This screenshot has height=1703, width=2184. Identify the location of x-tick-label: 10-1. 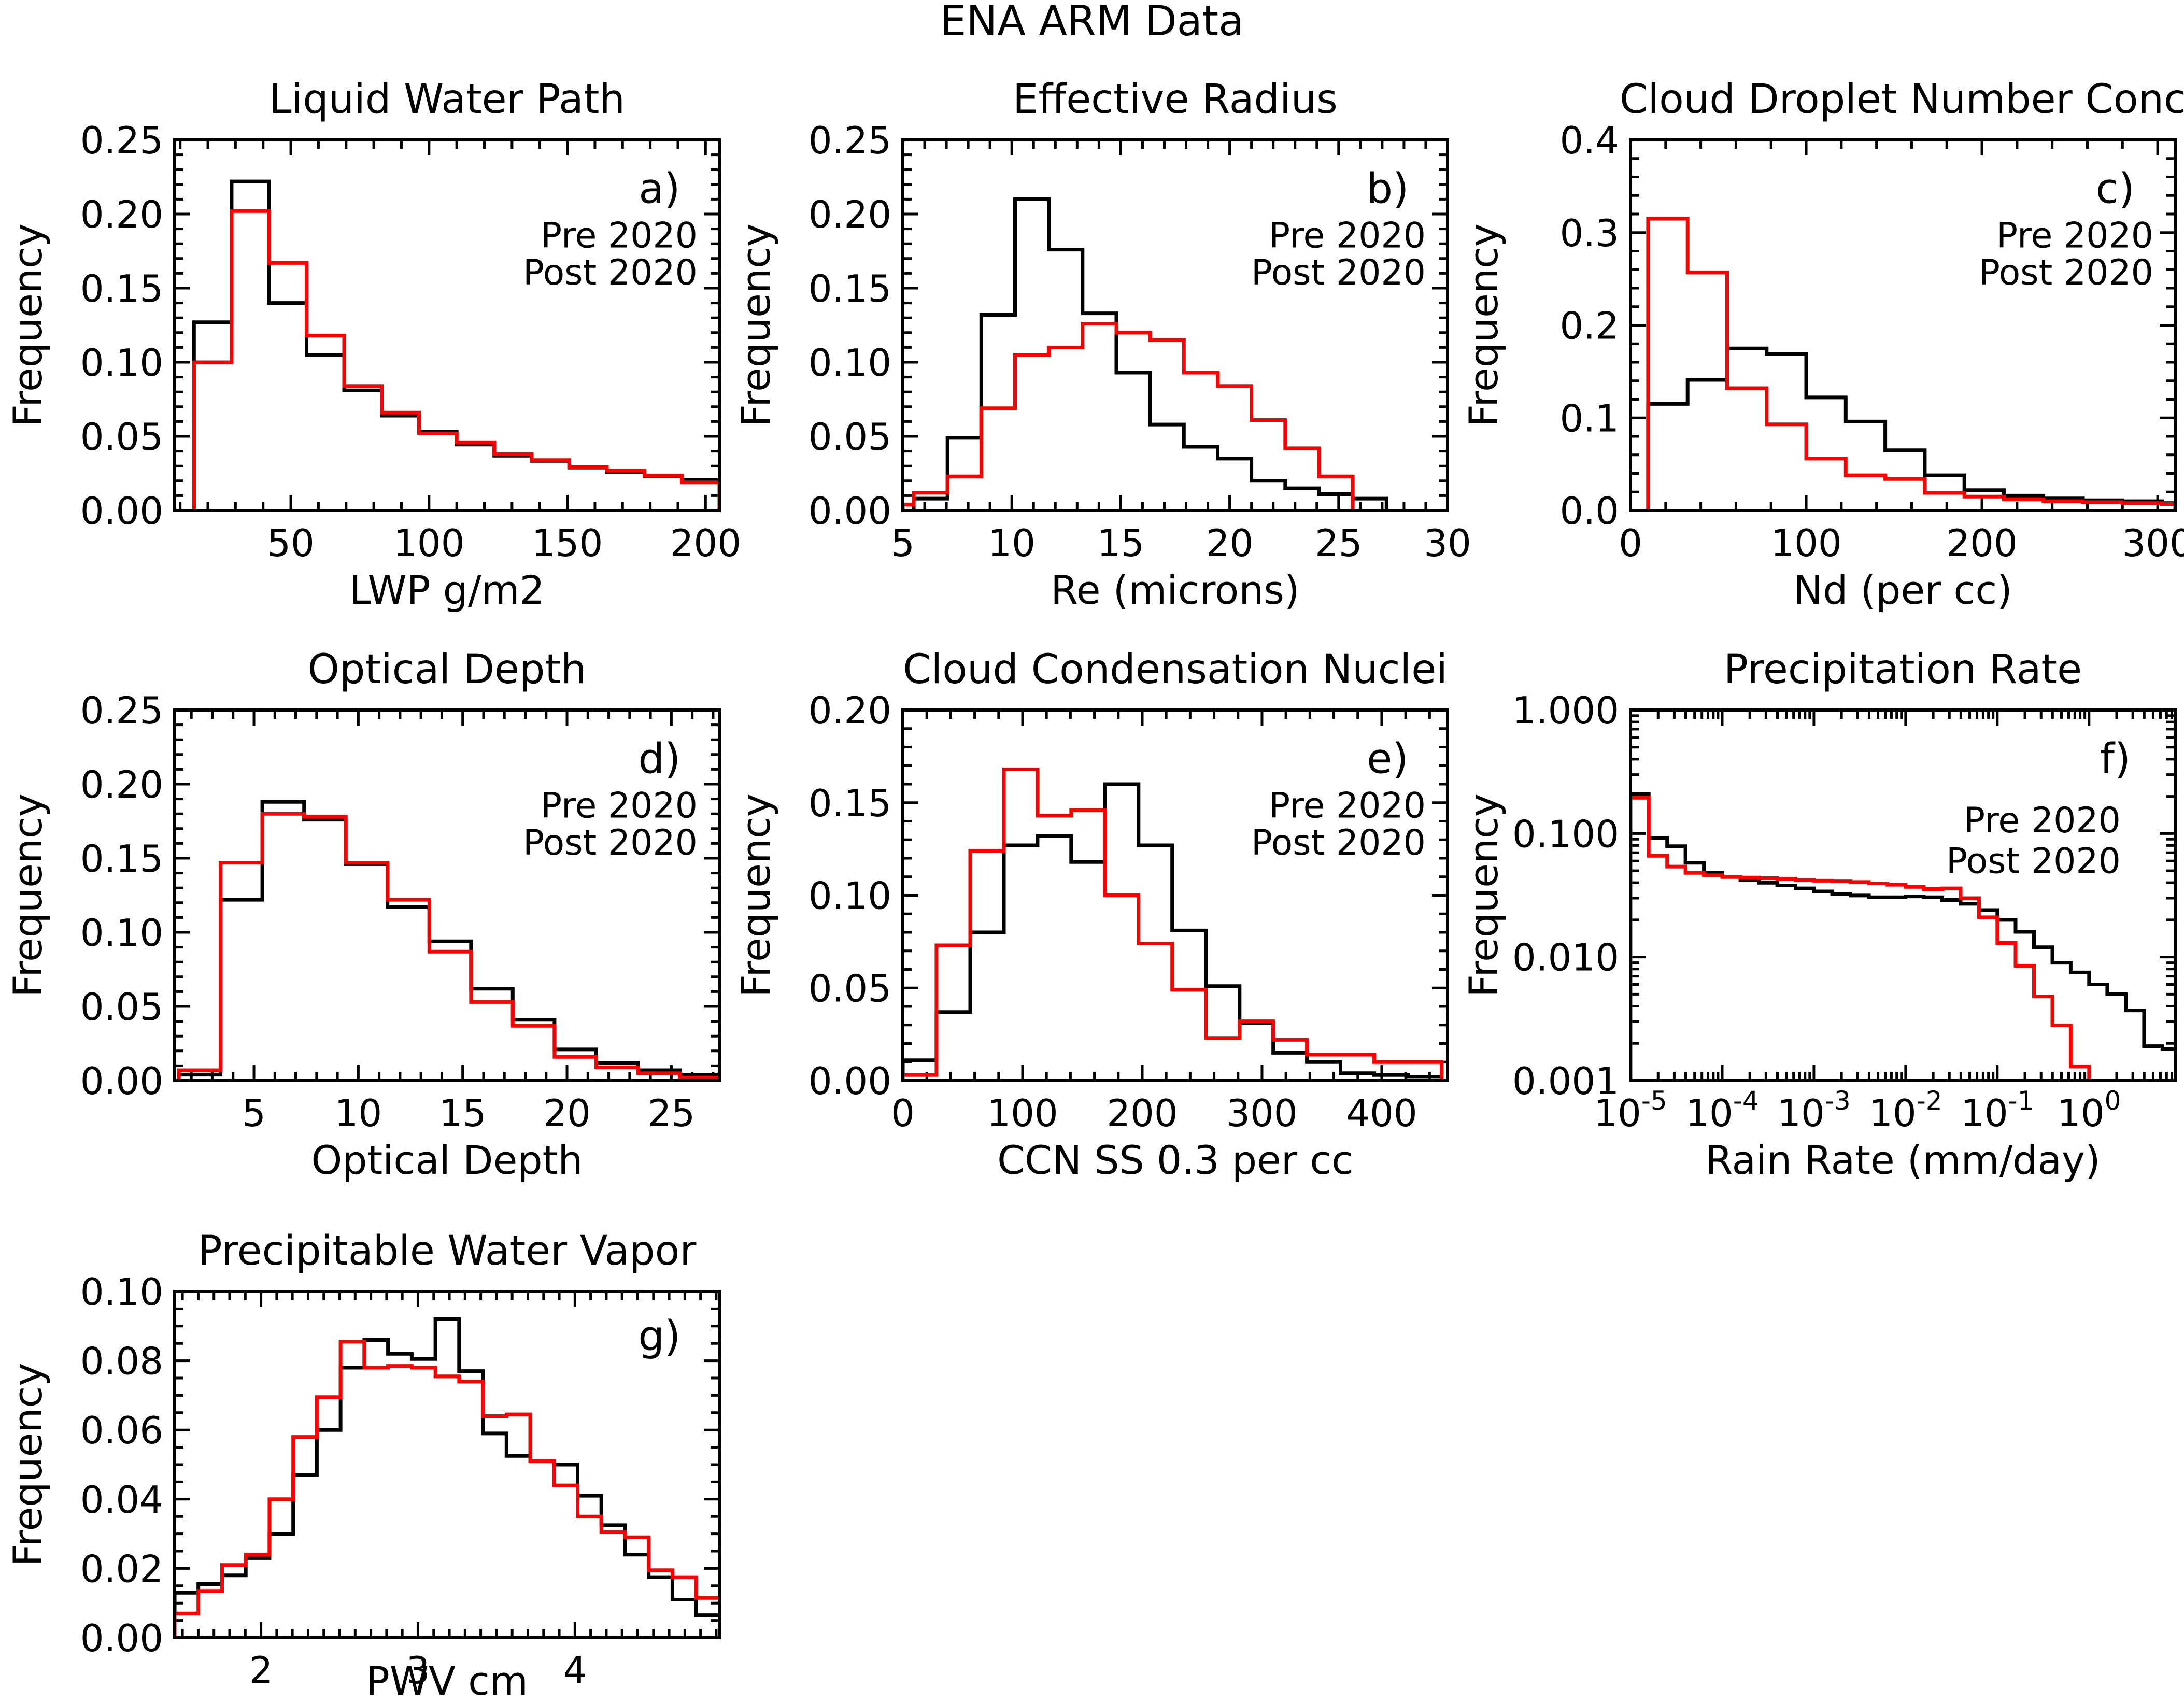
(1997, 1110).